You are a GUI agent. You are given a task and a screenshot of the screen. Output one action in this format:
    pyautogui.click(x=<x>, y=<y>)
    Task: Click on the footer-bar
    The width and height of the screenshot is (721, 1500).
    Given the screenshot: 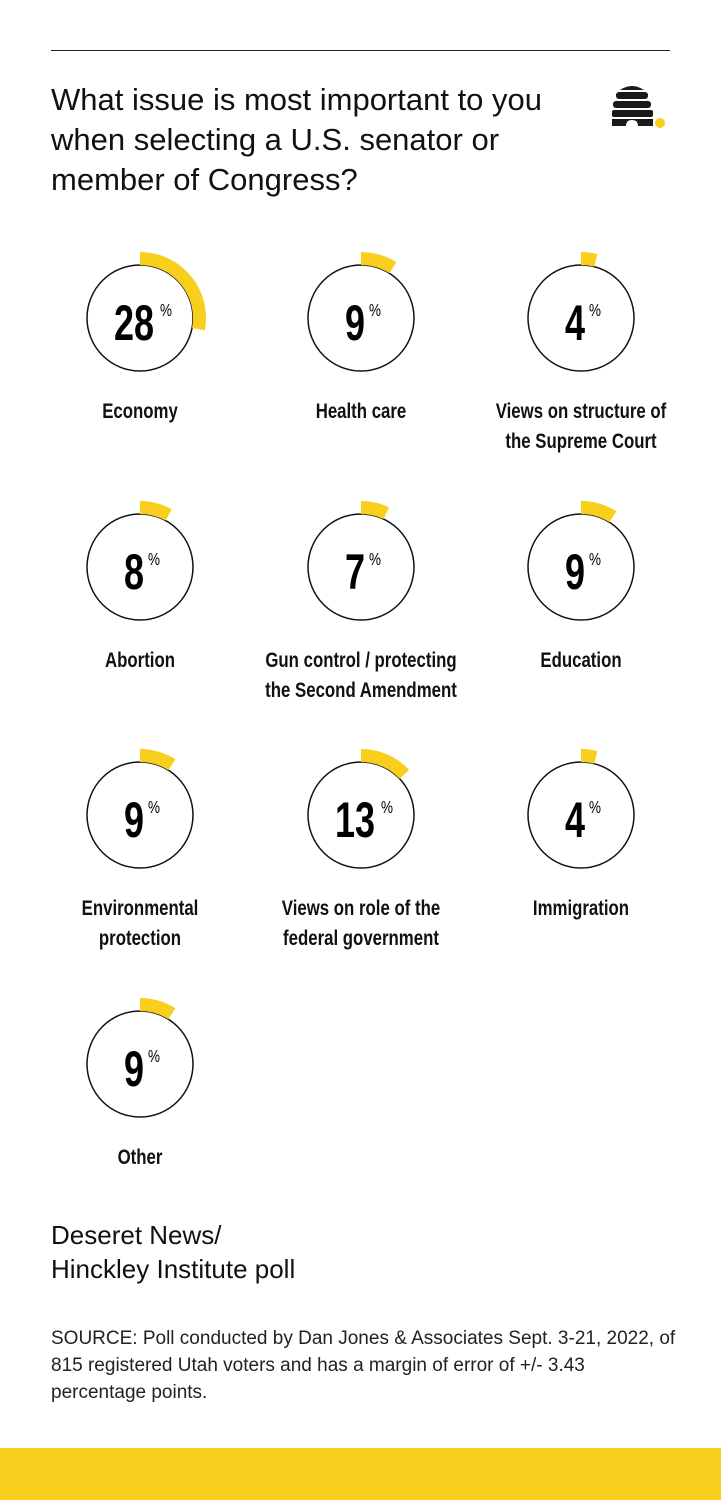 What is the action you would take?
    pyautogui.click(x=360, y=1474)
    